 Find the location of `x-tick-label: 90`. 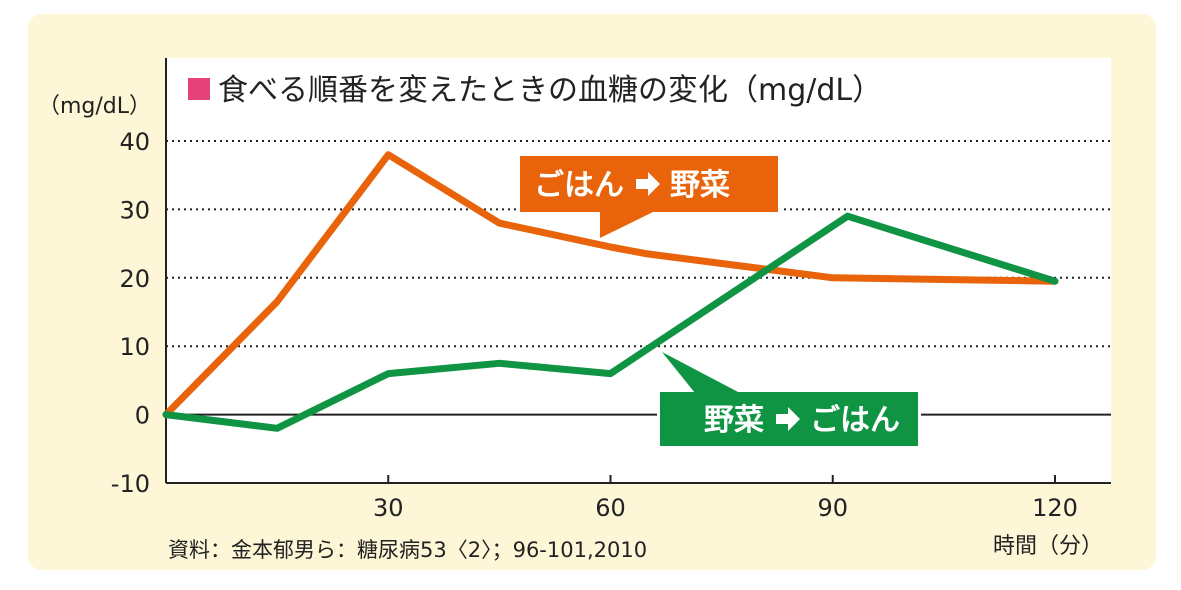

x-tick-label: 90 is located at coordinates (832, 508).